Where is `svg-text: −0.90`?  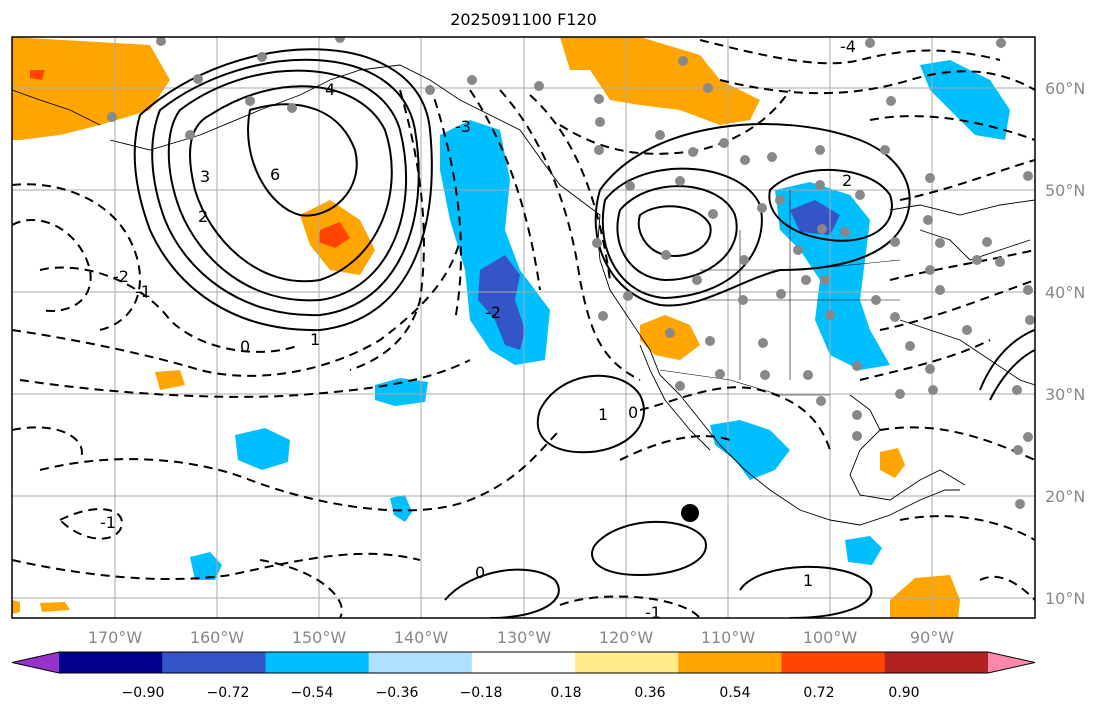
svg-text: −0.90 is located at coordinates (143, 693).